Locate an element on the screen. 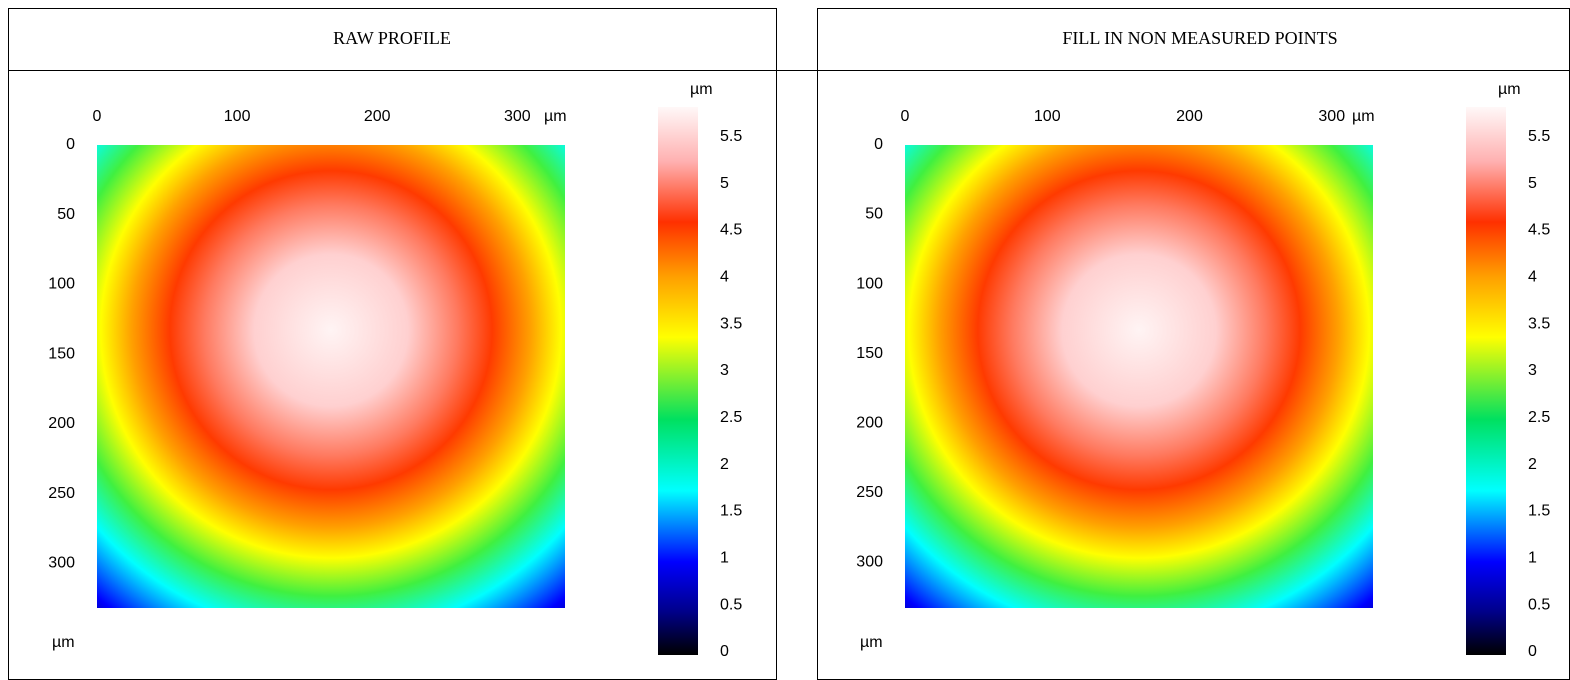 This screenshot has width=1570, height=680. panel-title: FILL IN NON MEASURED POINTS is located at coordinates (1199, 38).